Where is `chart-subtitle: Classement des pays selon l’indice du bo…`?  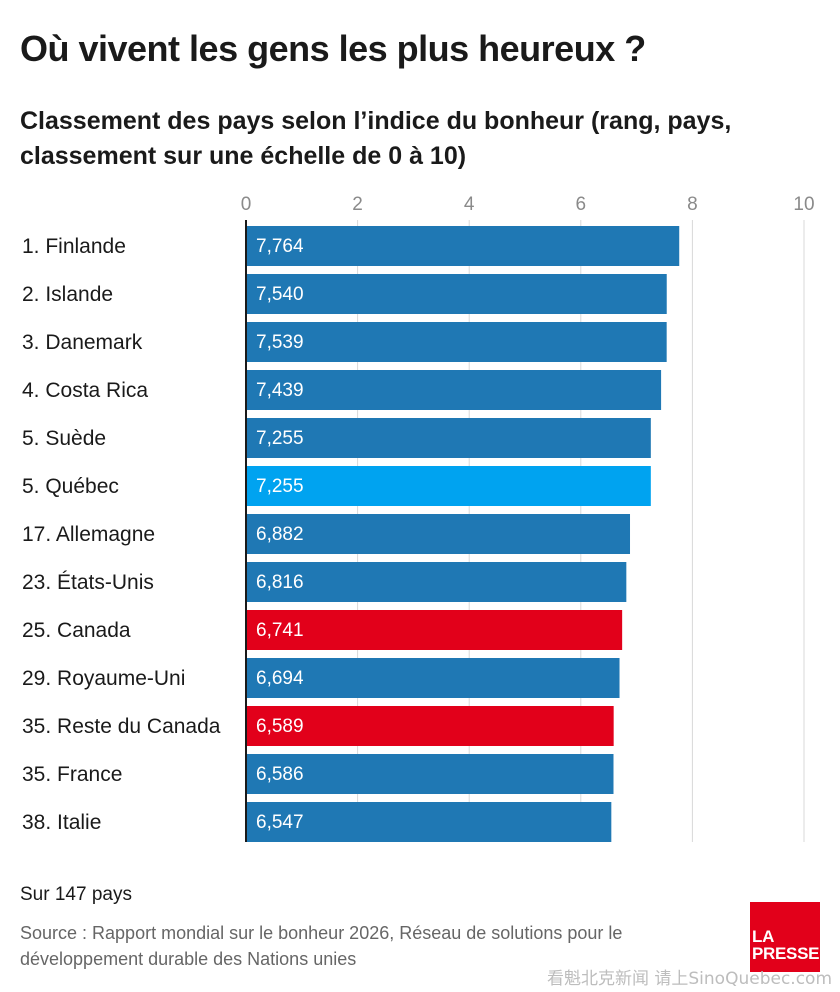
chart-subtitle: Classement des pays selon l’indice du bo… is located at coordinates (376, 138).